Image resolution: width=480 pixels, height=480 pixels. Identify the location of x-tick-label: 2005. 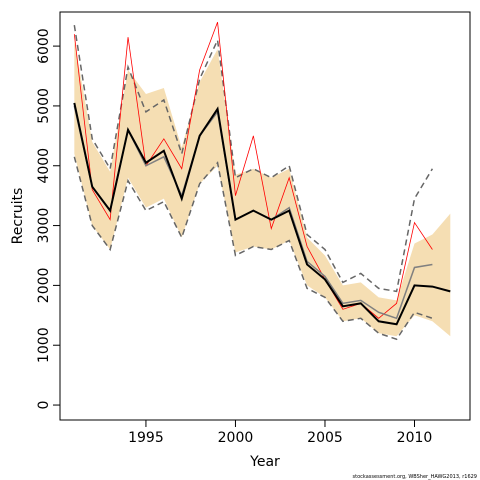
(325, 438).